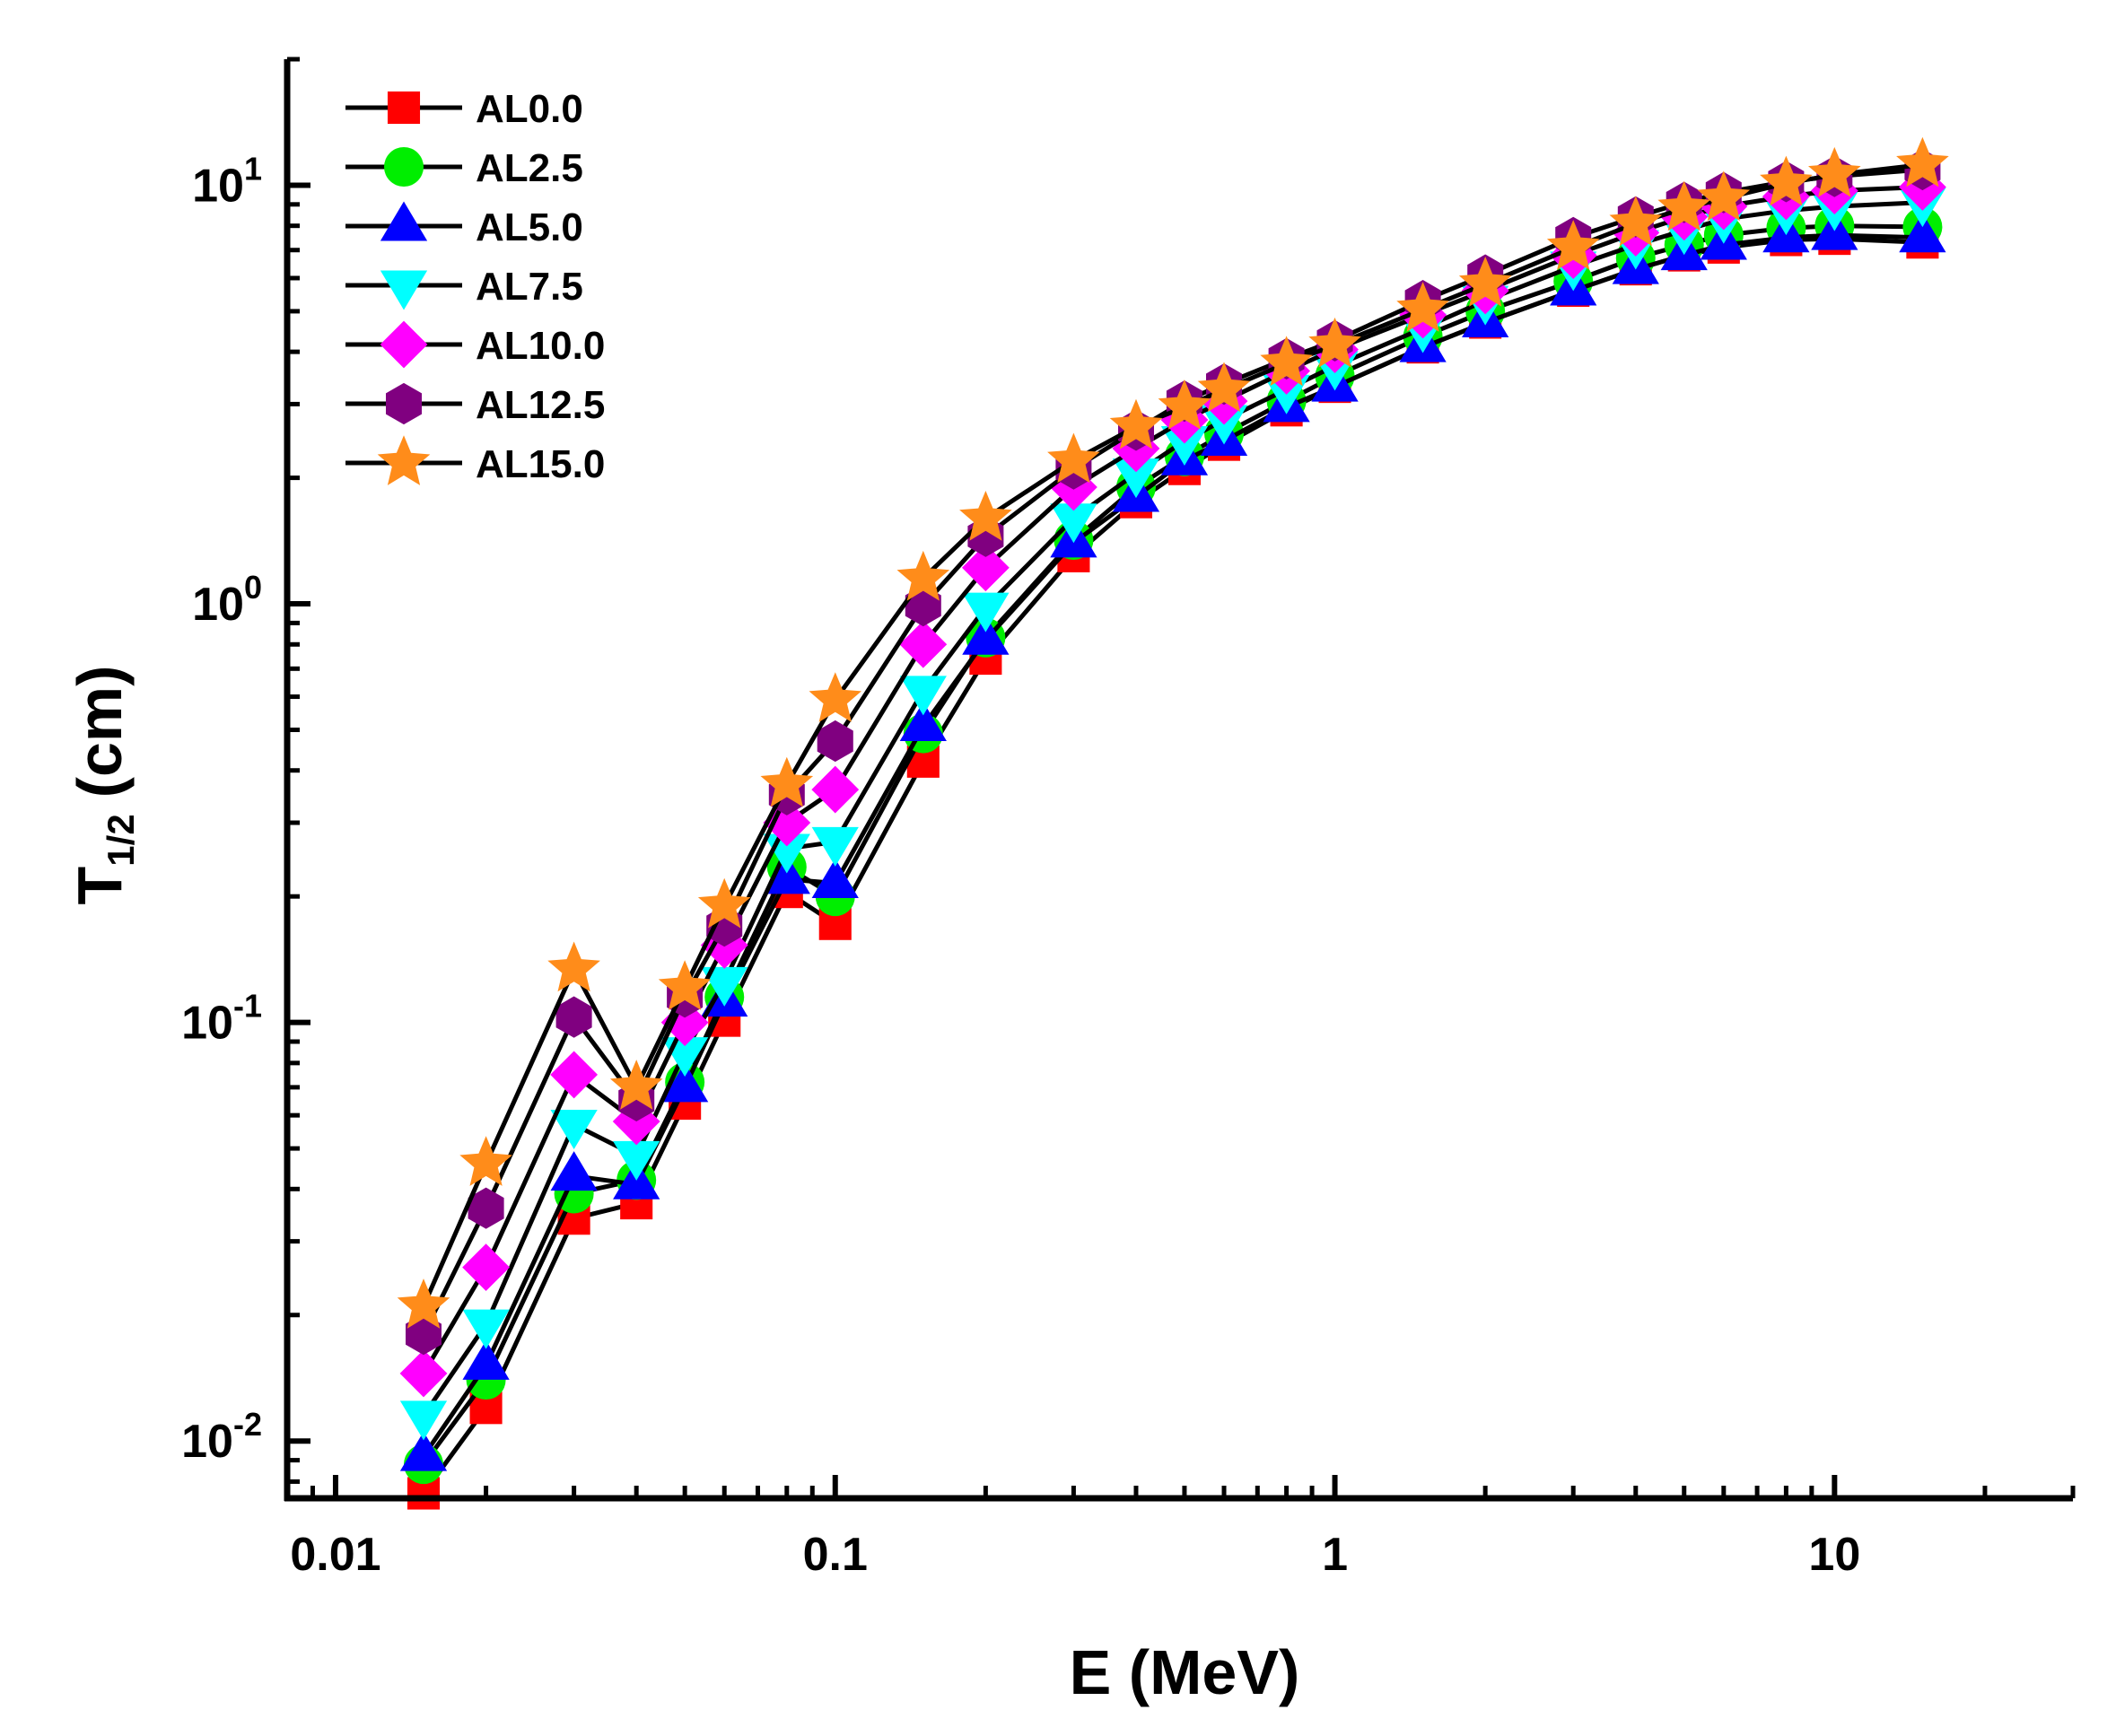 Image resolution: width=2116 pixels, height=1736 pixels. What do you see at coordinates (540, 405) in the screenshot?
I see `legend-label: AL12.5` at bounding box center [540, 405].